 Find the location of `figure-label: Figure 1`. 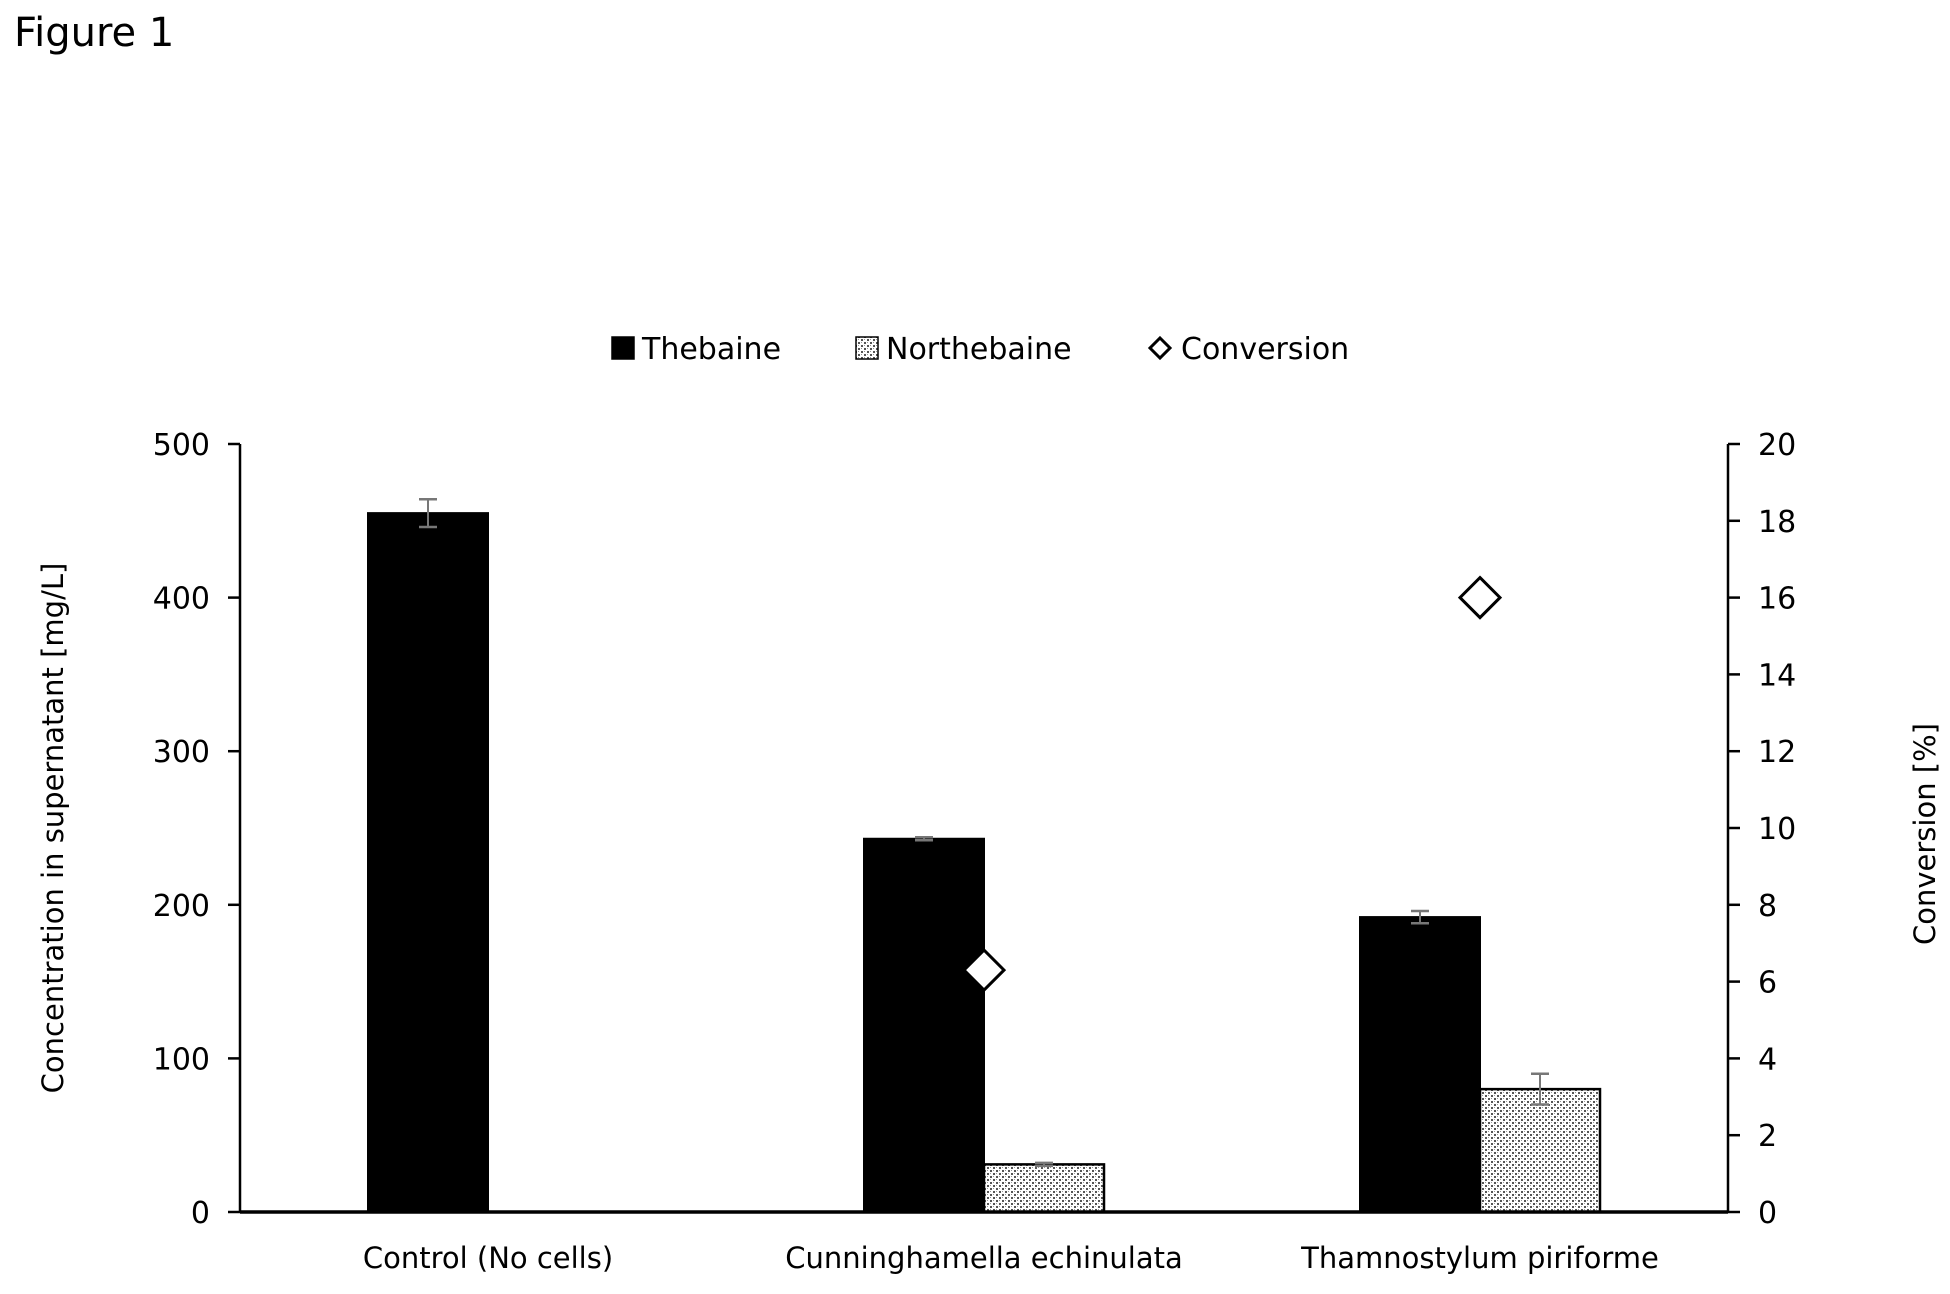

figure-label: Figure 1 is located at coordinates (94, 33).